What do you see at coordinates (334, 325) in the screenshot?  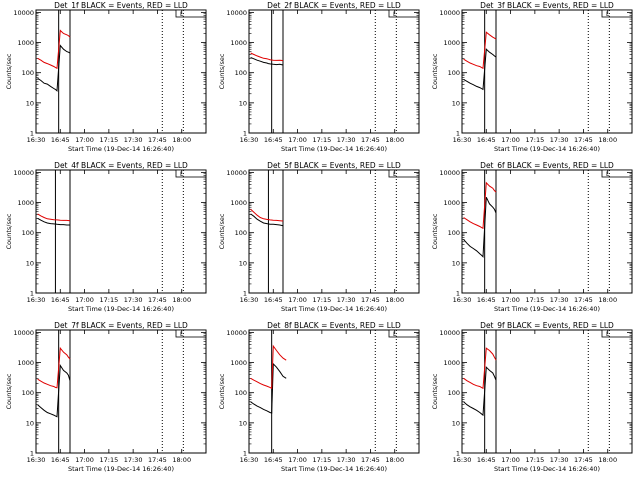 I see `chart-title: Det_8f BLACK = Events, RED = LLD` at bounding box center [334, 325].